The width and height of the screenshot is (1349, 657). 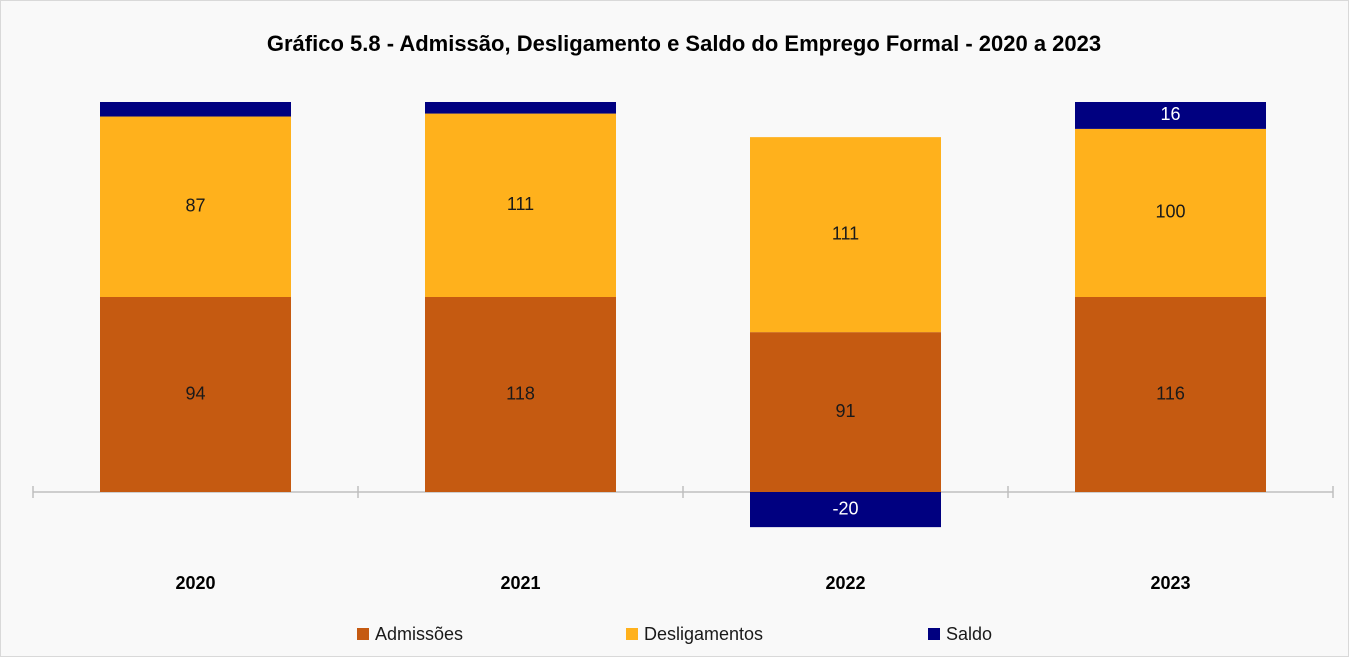 I want to click on data-label: 94, so click(x=195, y=393).